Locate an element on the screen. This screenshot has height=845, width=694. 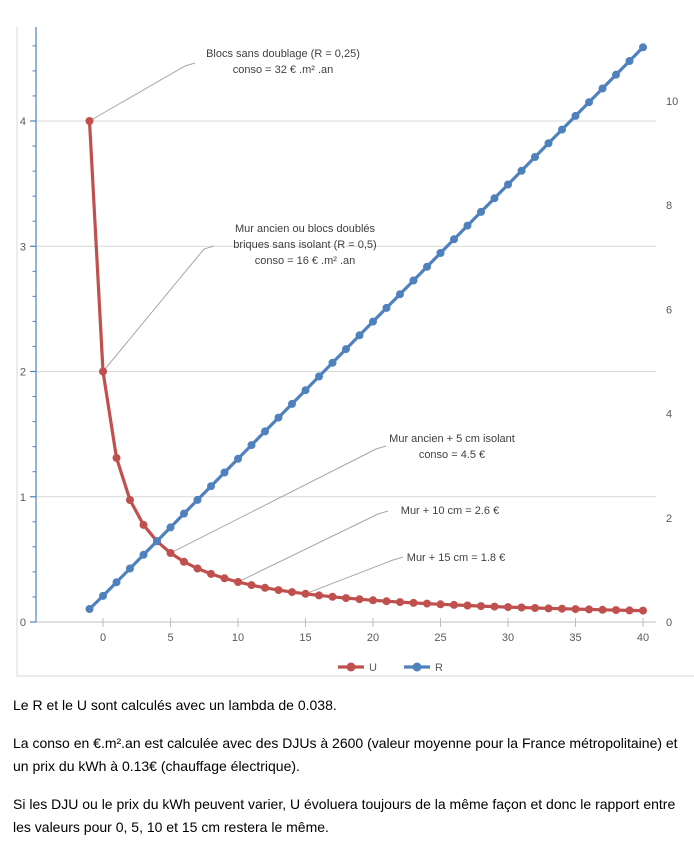
right-axis-tick-label: 8 is located at coordinates (669, 206).